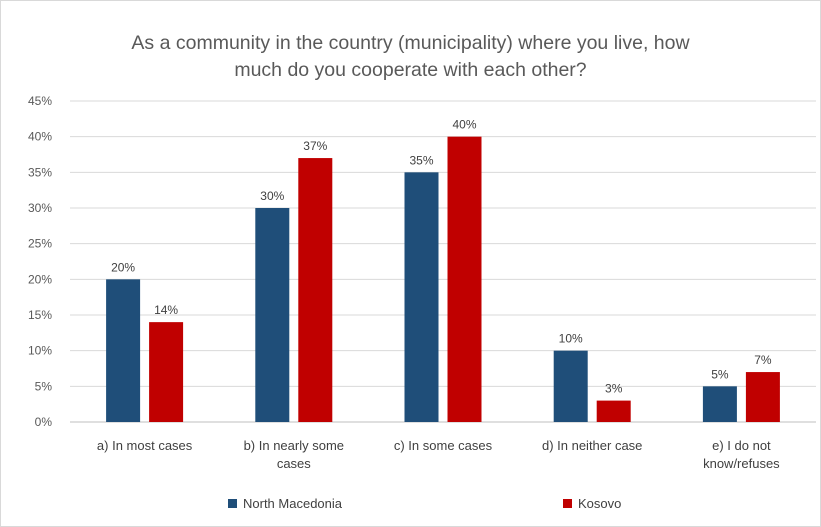 The image size is (821, 527). I want to click on y-tick-label: 45%, so click(40, 101).